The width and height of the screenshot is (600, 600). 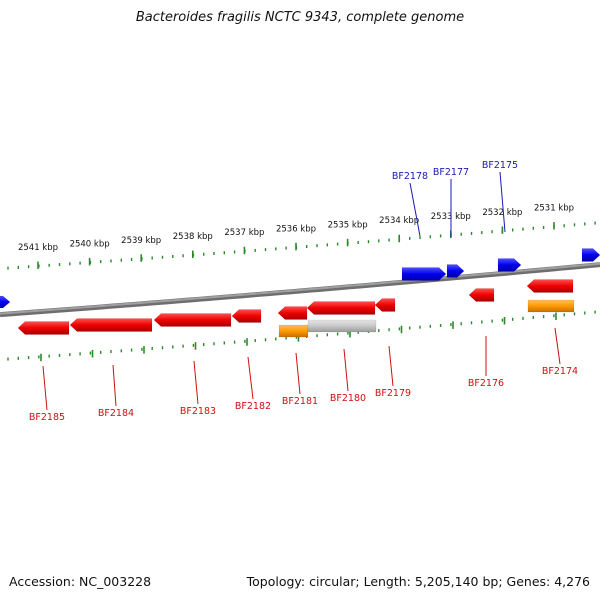 What do you see at coordinates (348, 225) in the screenshot?
I see `kbp-label: 2535 kbp` at bounding box center [348, 225].